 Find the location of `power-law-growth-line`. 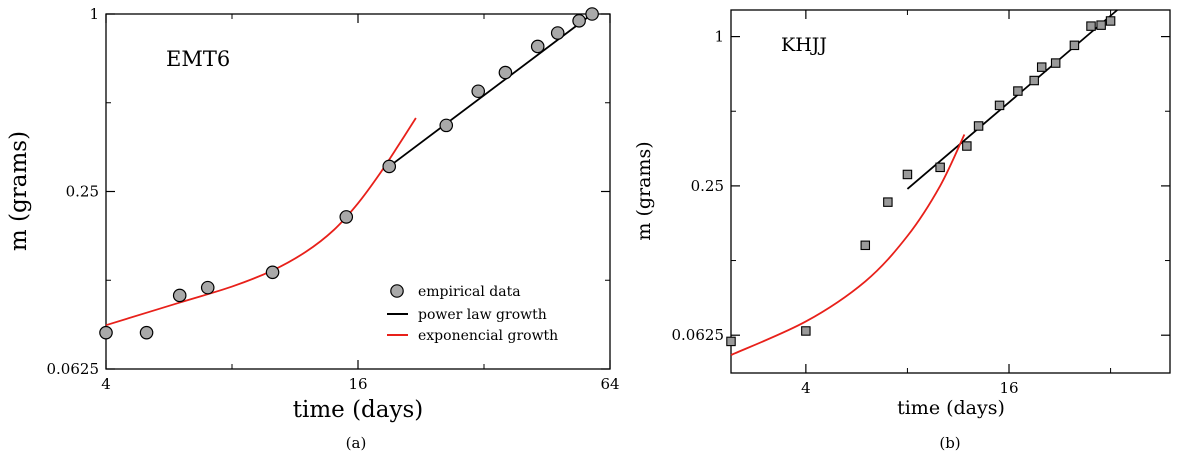

power-law-growth-line is located at coordinates (1012, 99).